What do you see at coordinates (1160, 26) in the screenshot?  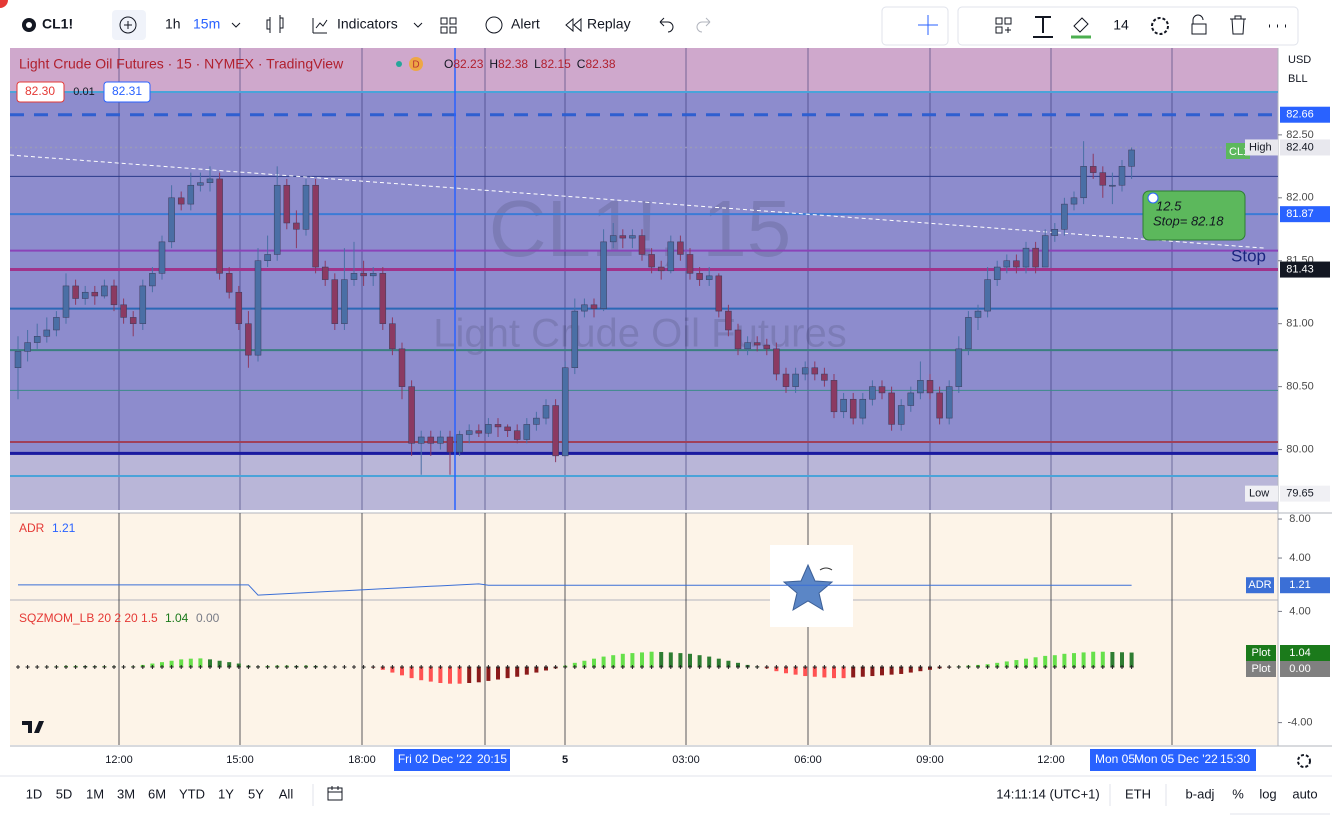 I see `settings-button` at bounding box center [1160, 26].